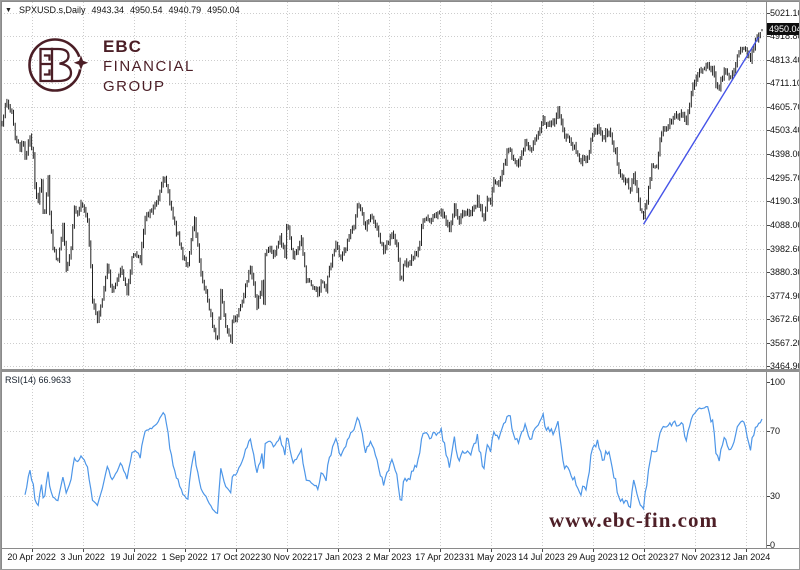 This screenshot has height=570, width=800. Describe the element at coordinates (778, 381) in the screenshot. I see `rsi-axis-label: 100` at that location.